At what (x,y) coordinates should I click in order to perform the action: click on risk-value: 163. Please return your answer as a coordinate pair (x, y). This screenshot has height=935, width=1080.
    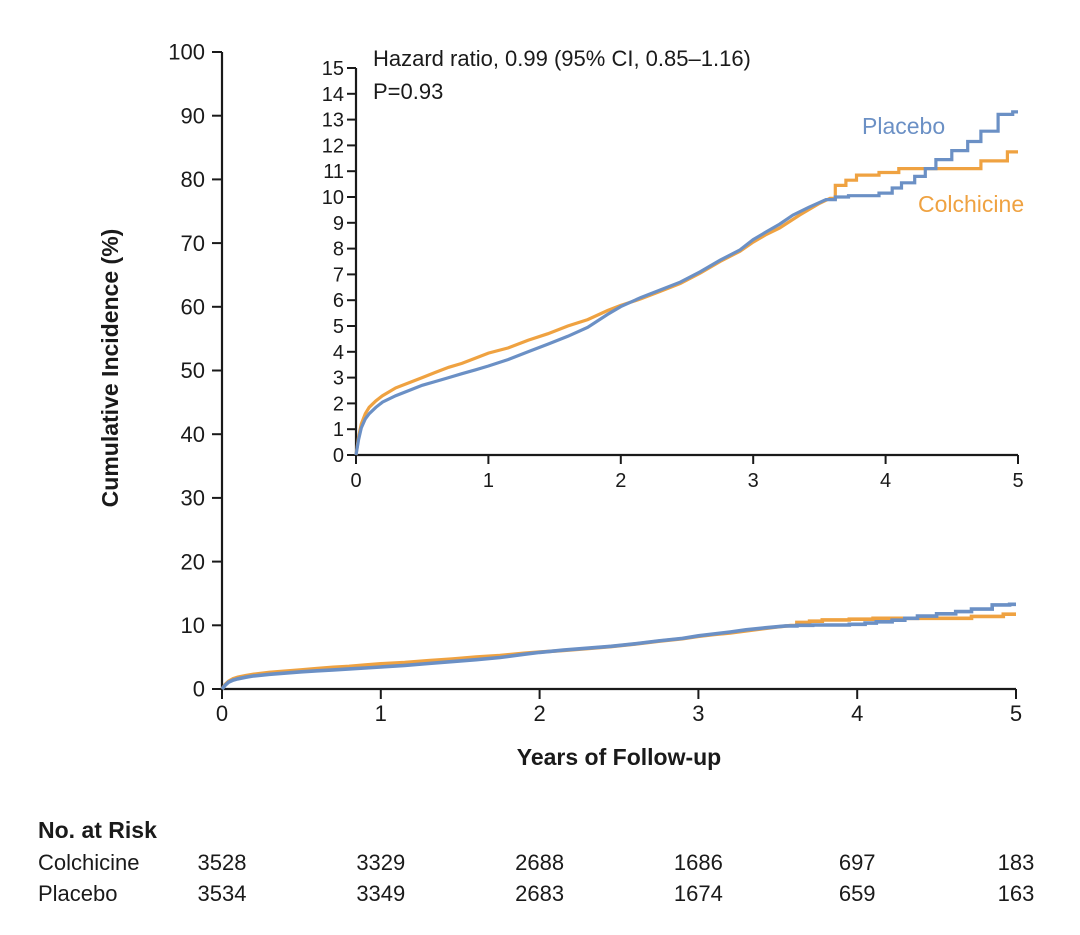
    Looking at the image, I should click on (1016, 893).